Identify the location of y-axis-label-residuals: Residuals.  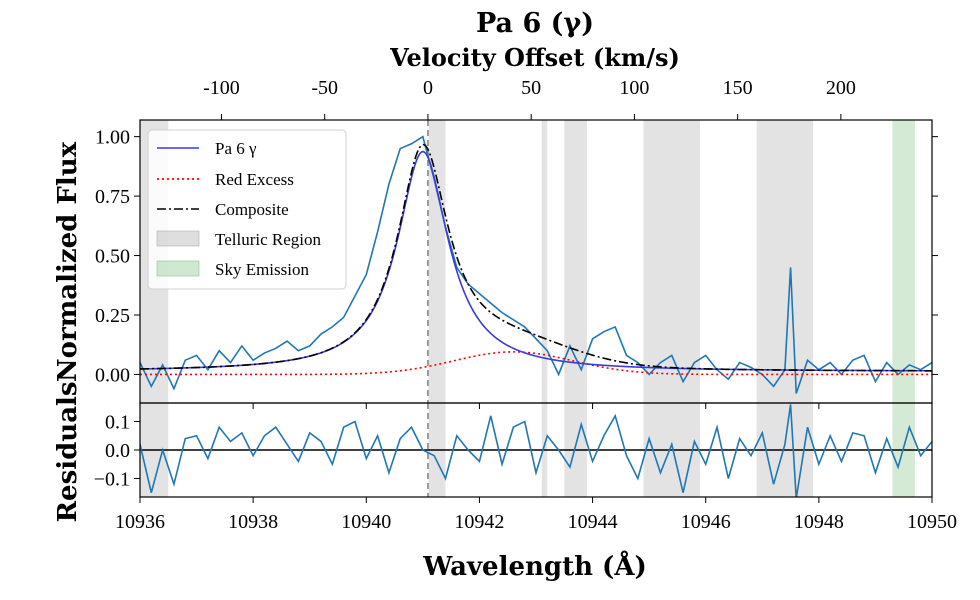
(68, 451).